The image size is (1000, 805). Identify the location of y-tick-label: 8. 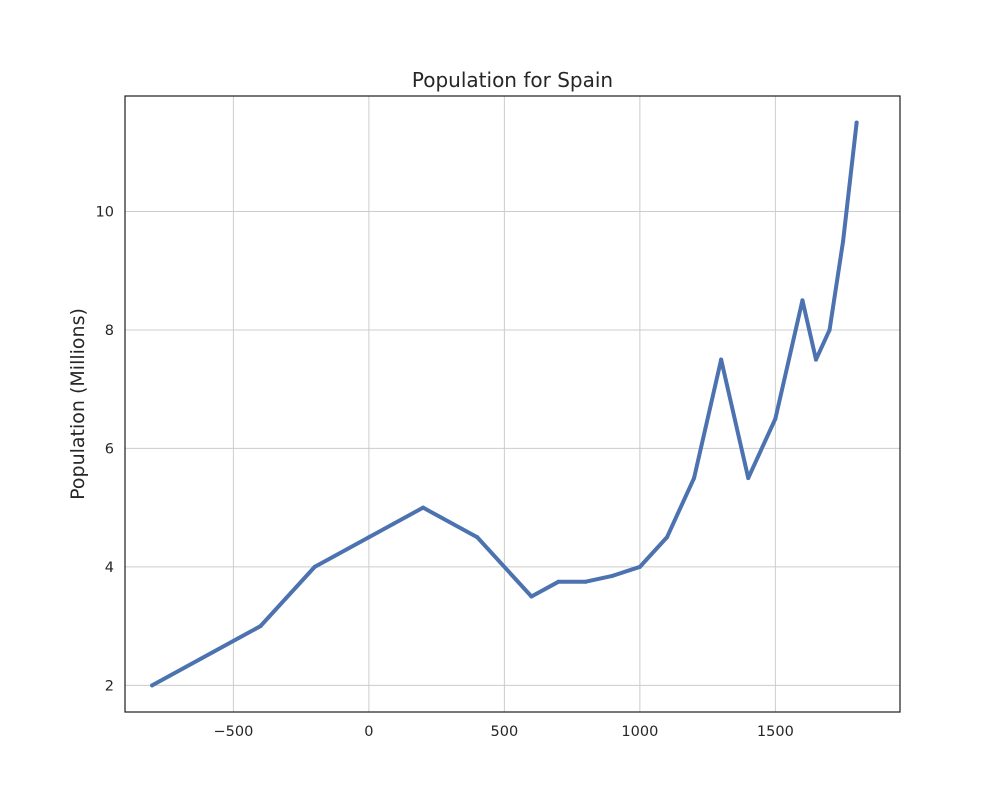
(109, 331).